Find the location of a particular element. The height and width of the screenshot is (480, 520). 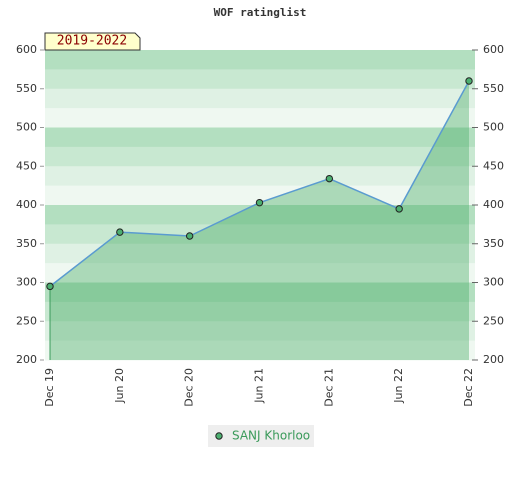

x-tick-label: Jun 21 is located at coordinates (259, 386).